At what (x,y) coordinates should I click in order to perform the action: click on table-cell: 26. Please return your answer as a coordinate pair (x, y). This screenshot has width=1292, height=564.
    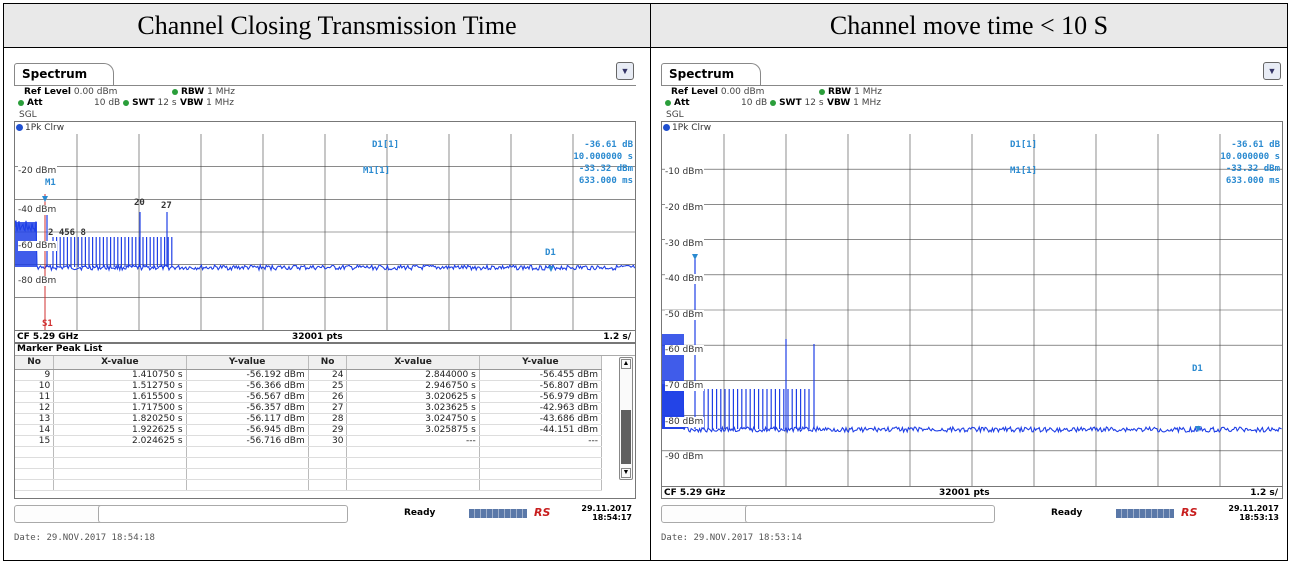
    Looking at the image, I should click on (328, 397).